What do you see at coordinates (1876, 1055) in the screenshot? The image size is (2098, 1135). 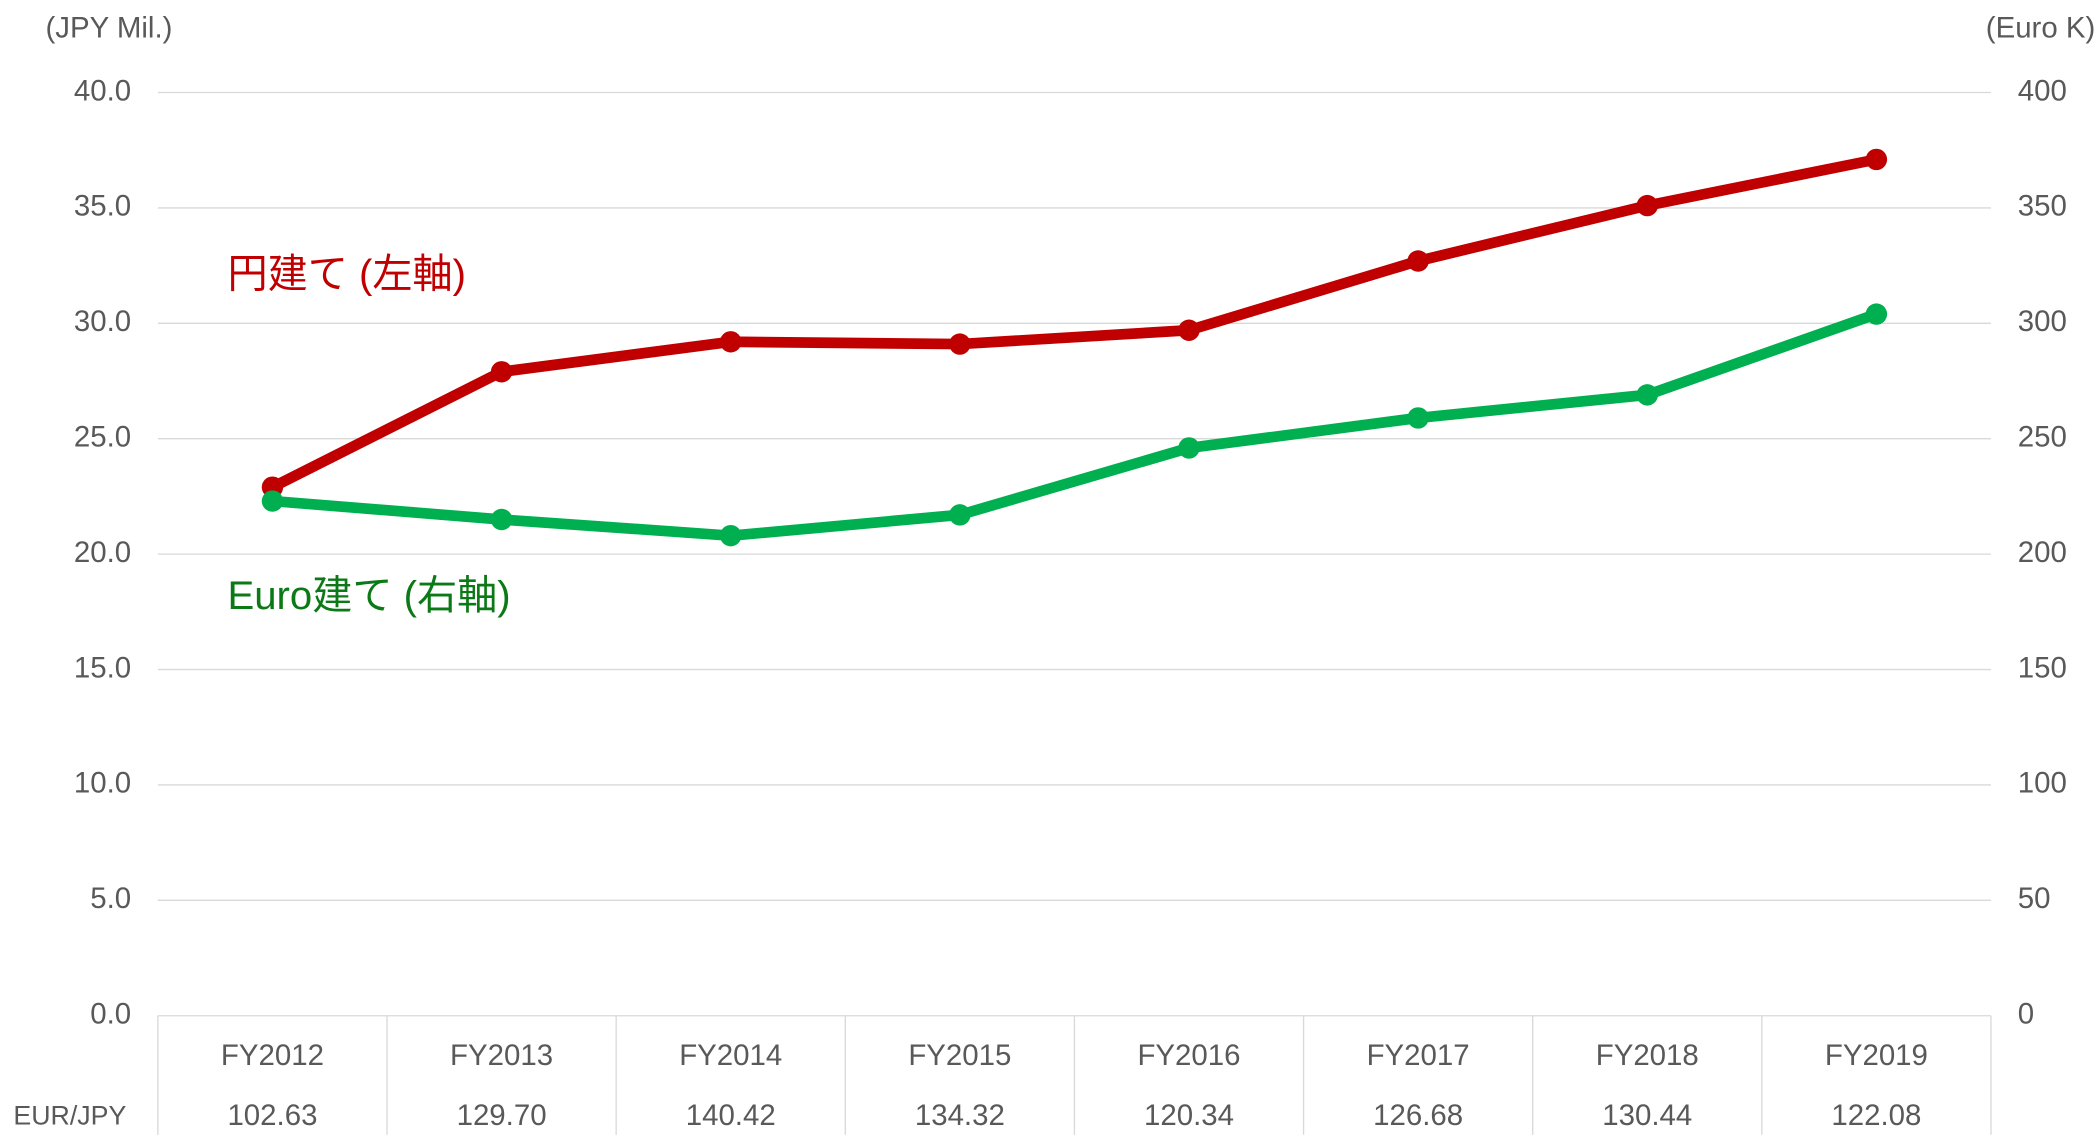 I see `x-tick-label: FY2019` at bounding box center [1876, 1055].